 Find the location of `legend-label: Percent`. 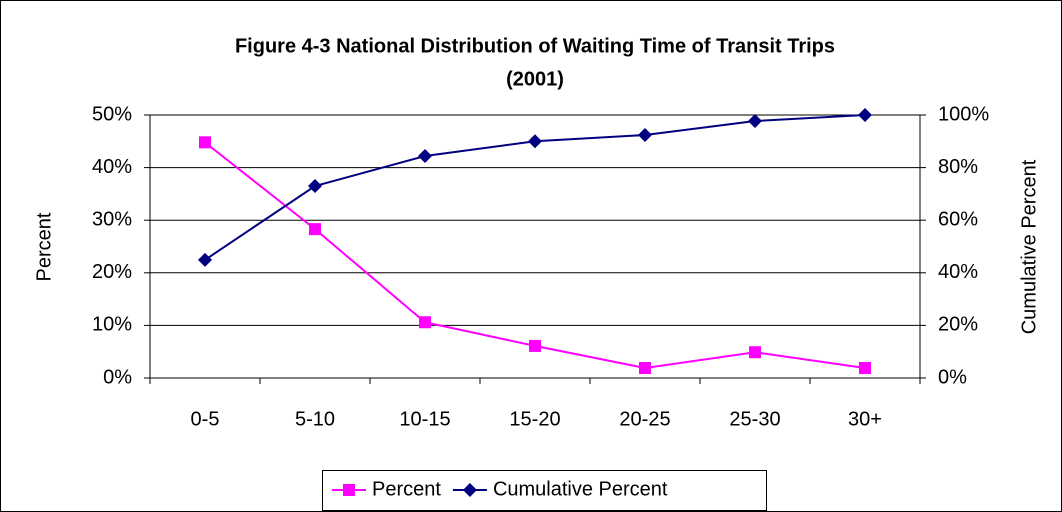

legend-label: Percent is located at coordinates (406, 489).